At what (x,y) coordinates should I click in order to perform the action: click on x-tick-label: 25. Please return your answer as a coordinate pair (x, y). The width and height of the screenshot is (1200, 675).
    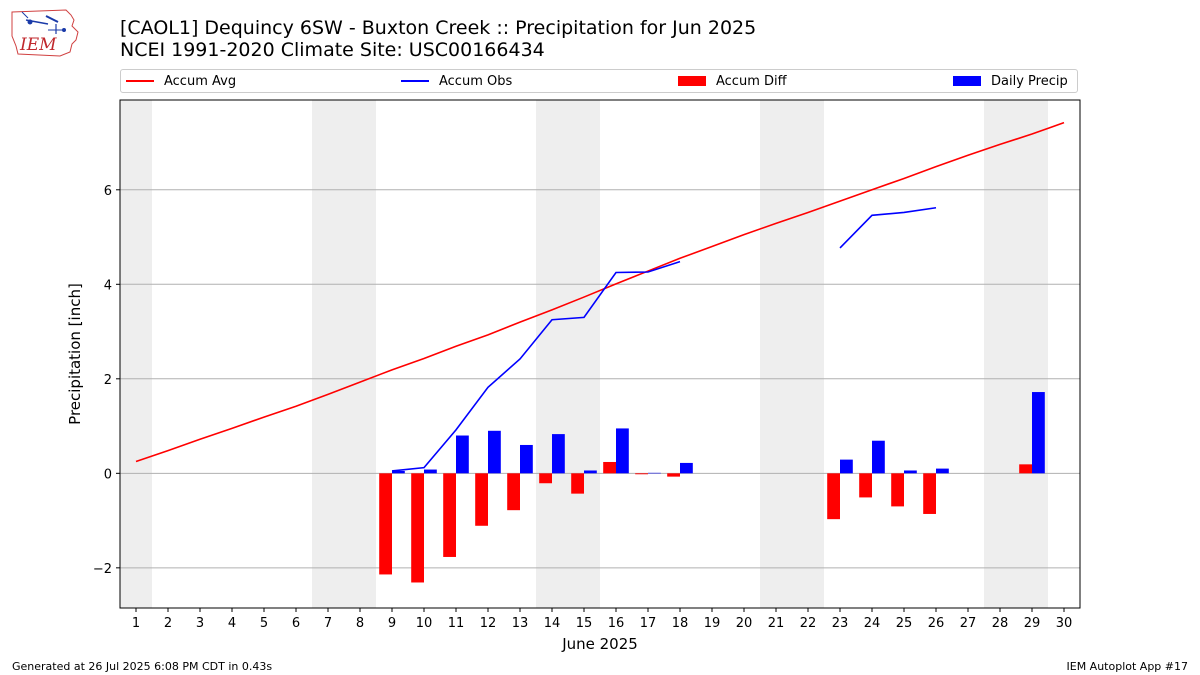
    Looking at the image, I should click on (904, 623).